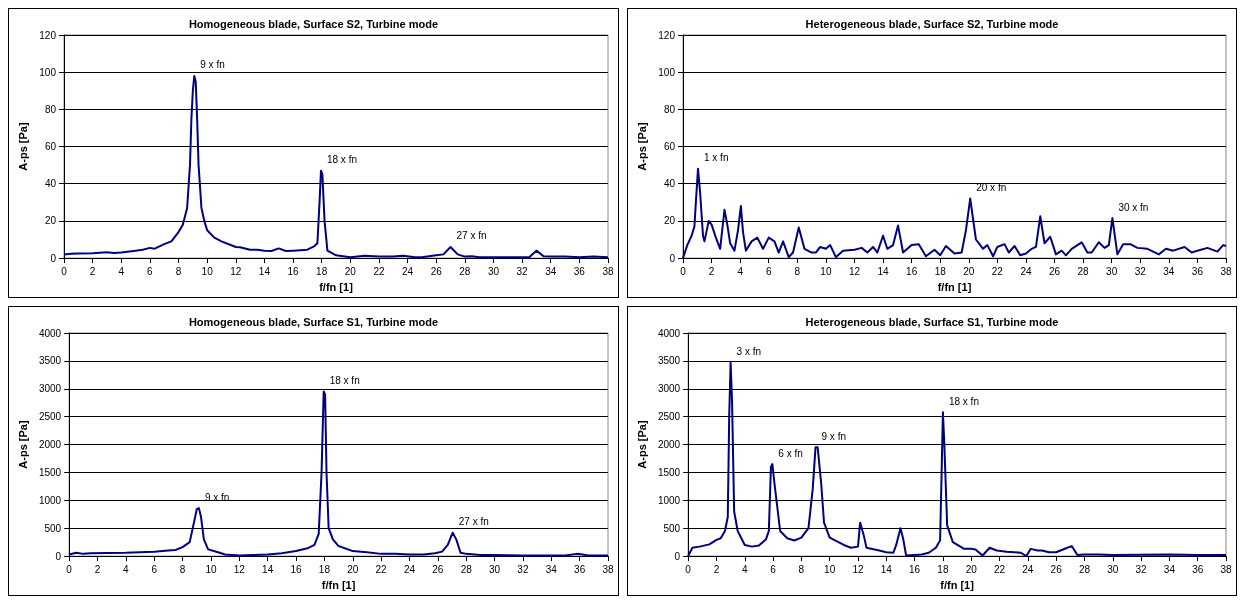  What do you see at coordinates (50, 184) in the screenshot?
I see `y-tick-label: 40` at bounding box center [50, 184].